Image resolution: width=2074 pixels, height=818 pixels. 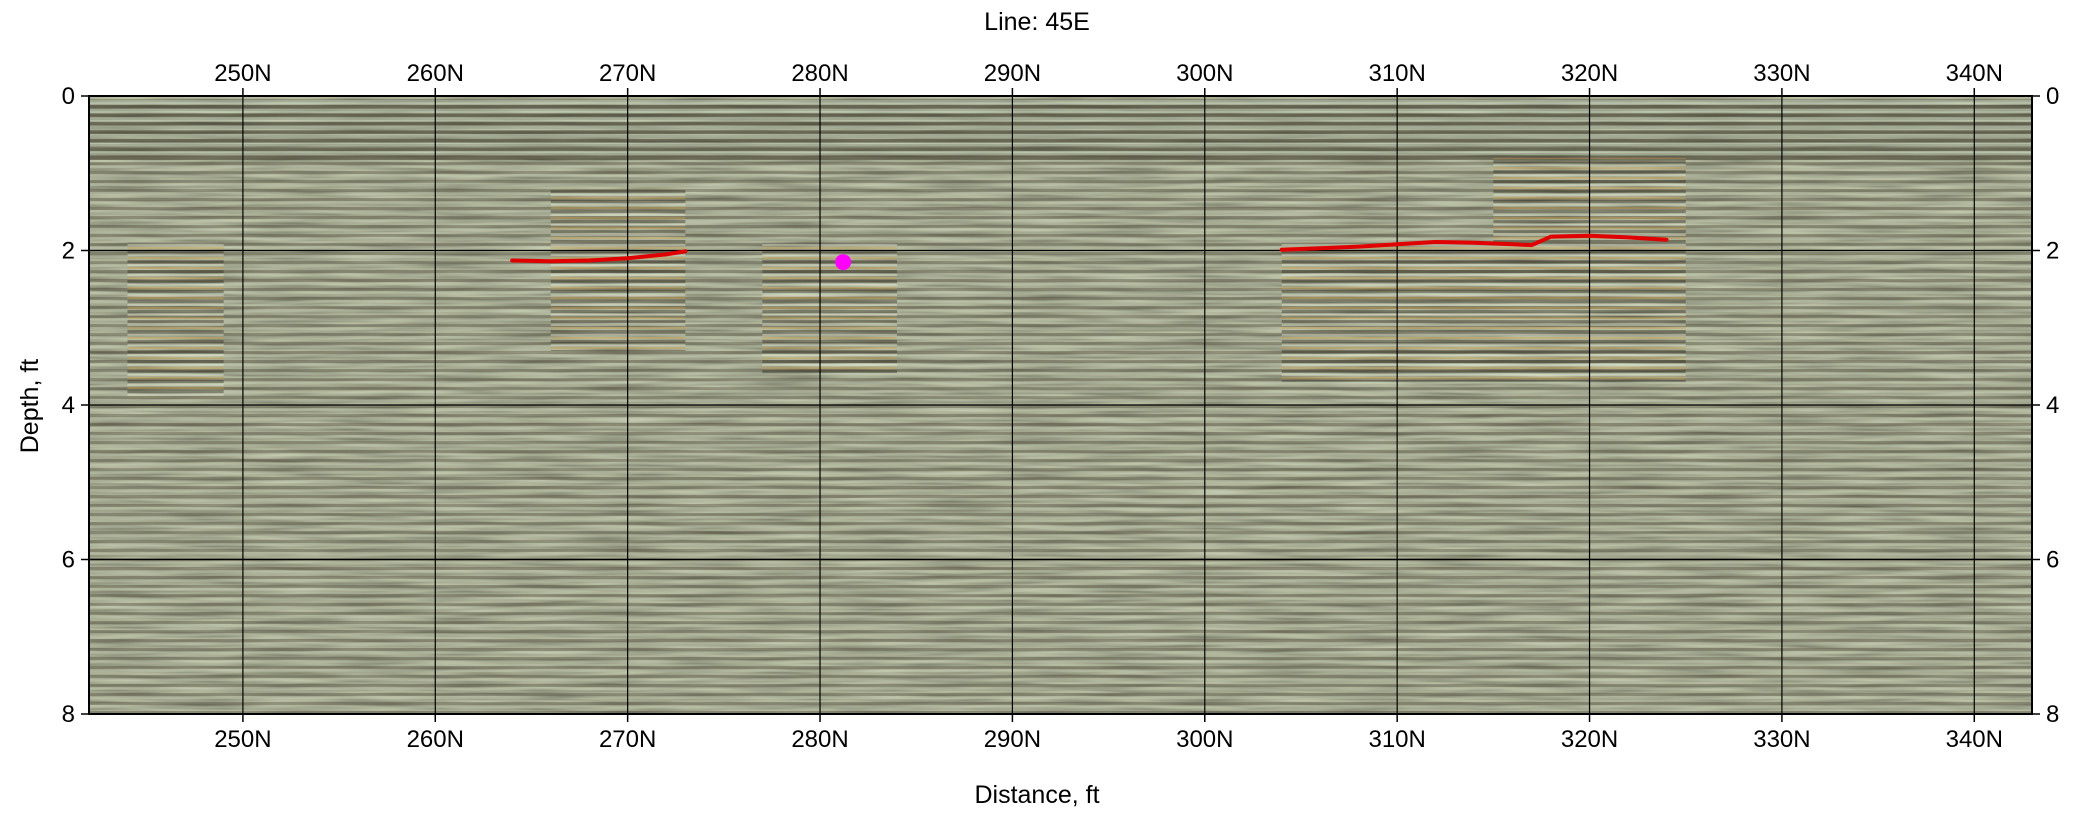 What do you see at coordinates (1037, 22) in the screenshot?
I see `chart-title: Line: 45E` at bounding box center [1037, 22].